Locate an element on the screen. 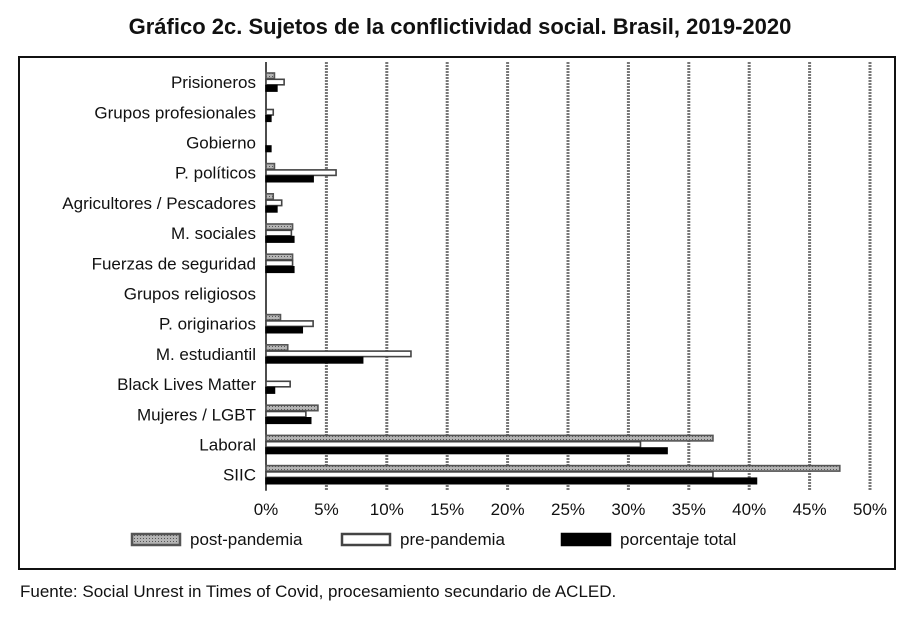 The width and height of the screenshot is (920, 621). category-label: Laboral is located at coordinates (227, 445).